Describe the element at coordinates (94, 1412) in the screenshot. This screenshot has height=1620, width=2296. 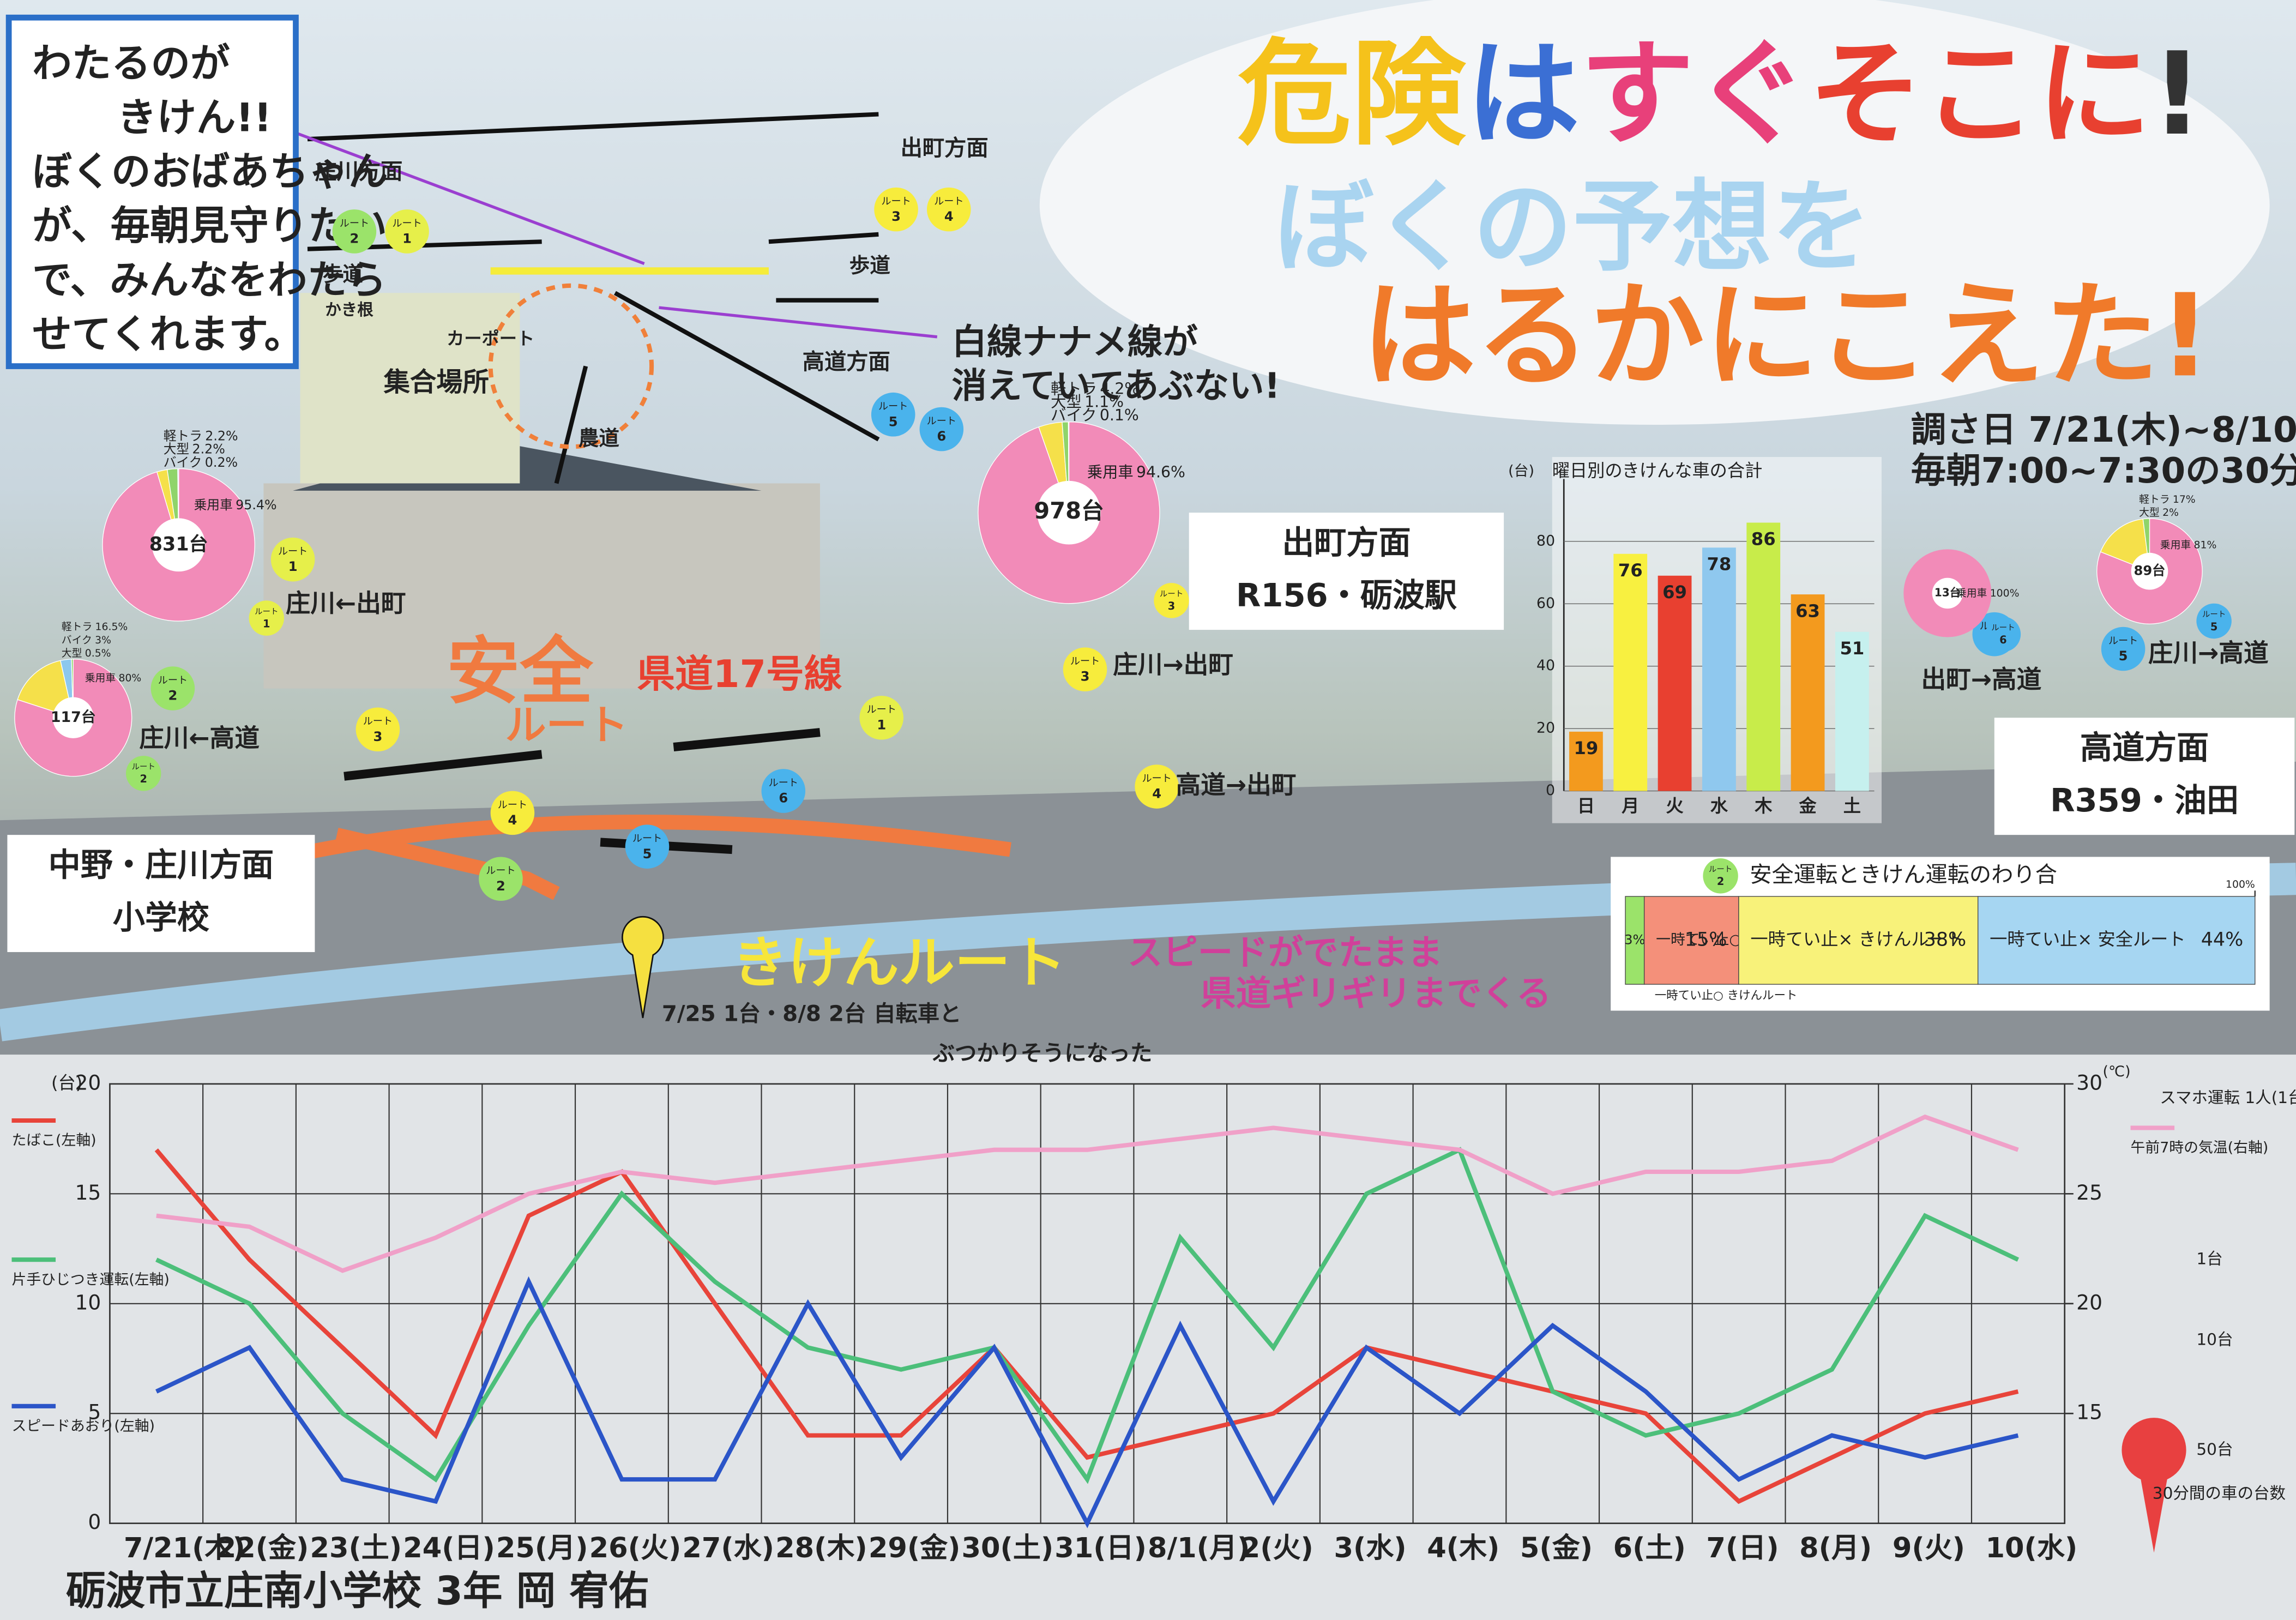
I see `y-tick-label: 5` at that location.